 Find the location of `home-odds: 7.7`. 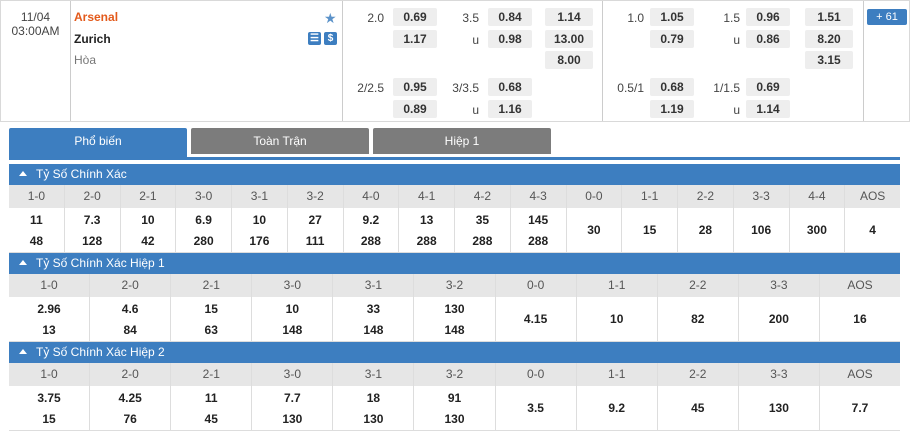

home-odds: 7.7 is located at coordinates (292, 398).